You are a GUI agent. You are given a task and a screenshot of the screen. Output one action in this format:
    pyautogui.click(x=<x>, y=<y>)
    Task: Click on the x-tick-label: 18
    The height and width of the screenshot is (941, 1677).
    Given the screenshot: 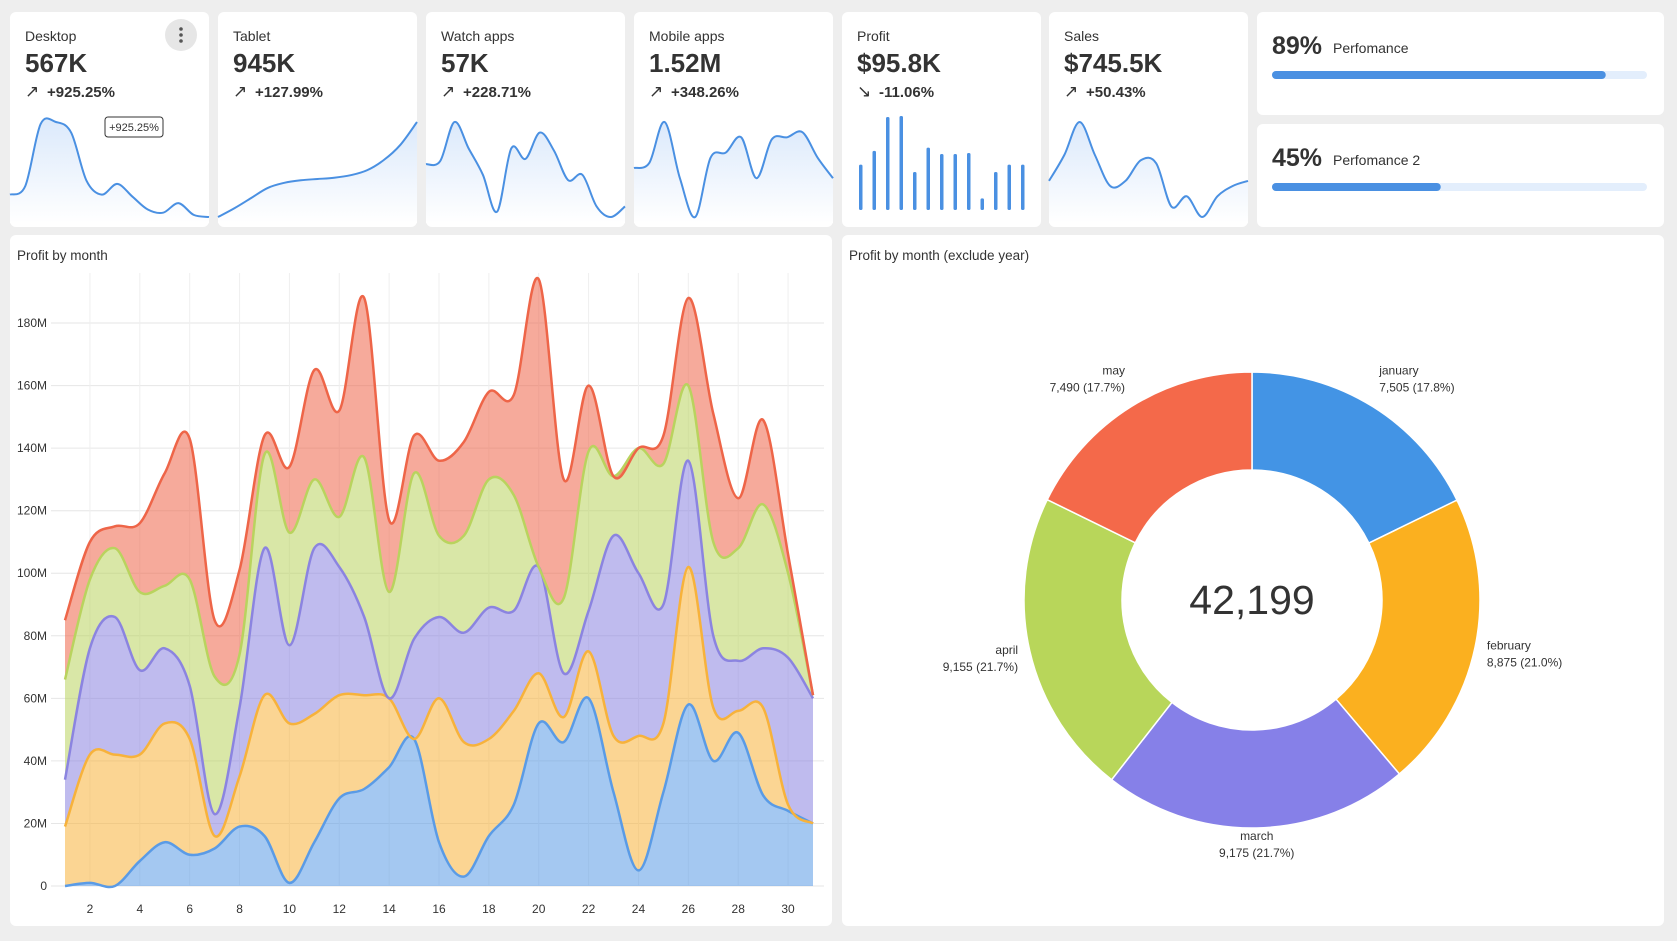 What is the action you would take?
    pyautogui.click(x=489, y=909)
    